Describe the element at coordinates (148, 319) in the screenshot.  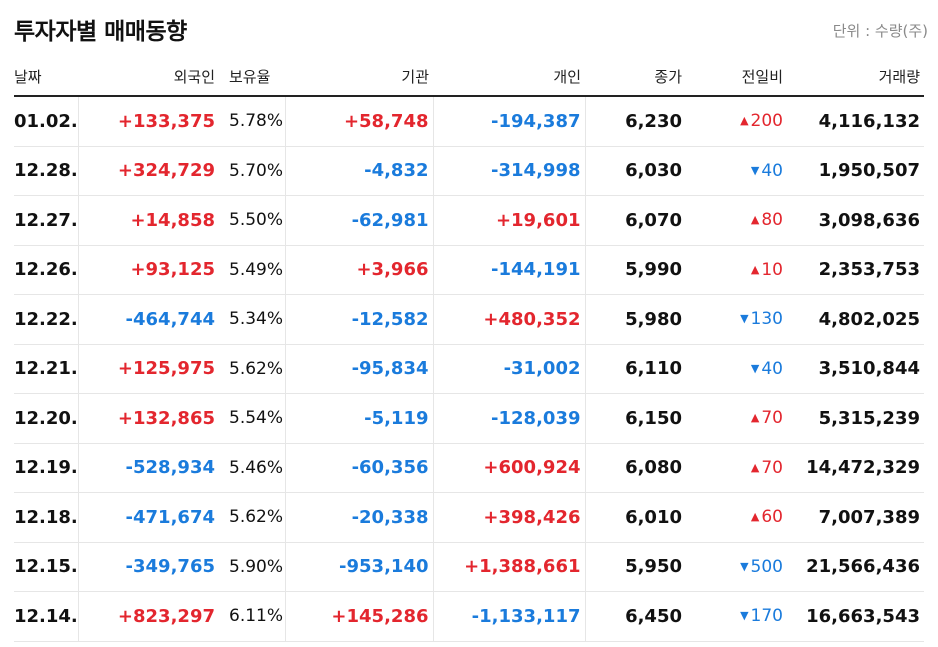
I see `cell-foreign: -464,744` at that location.